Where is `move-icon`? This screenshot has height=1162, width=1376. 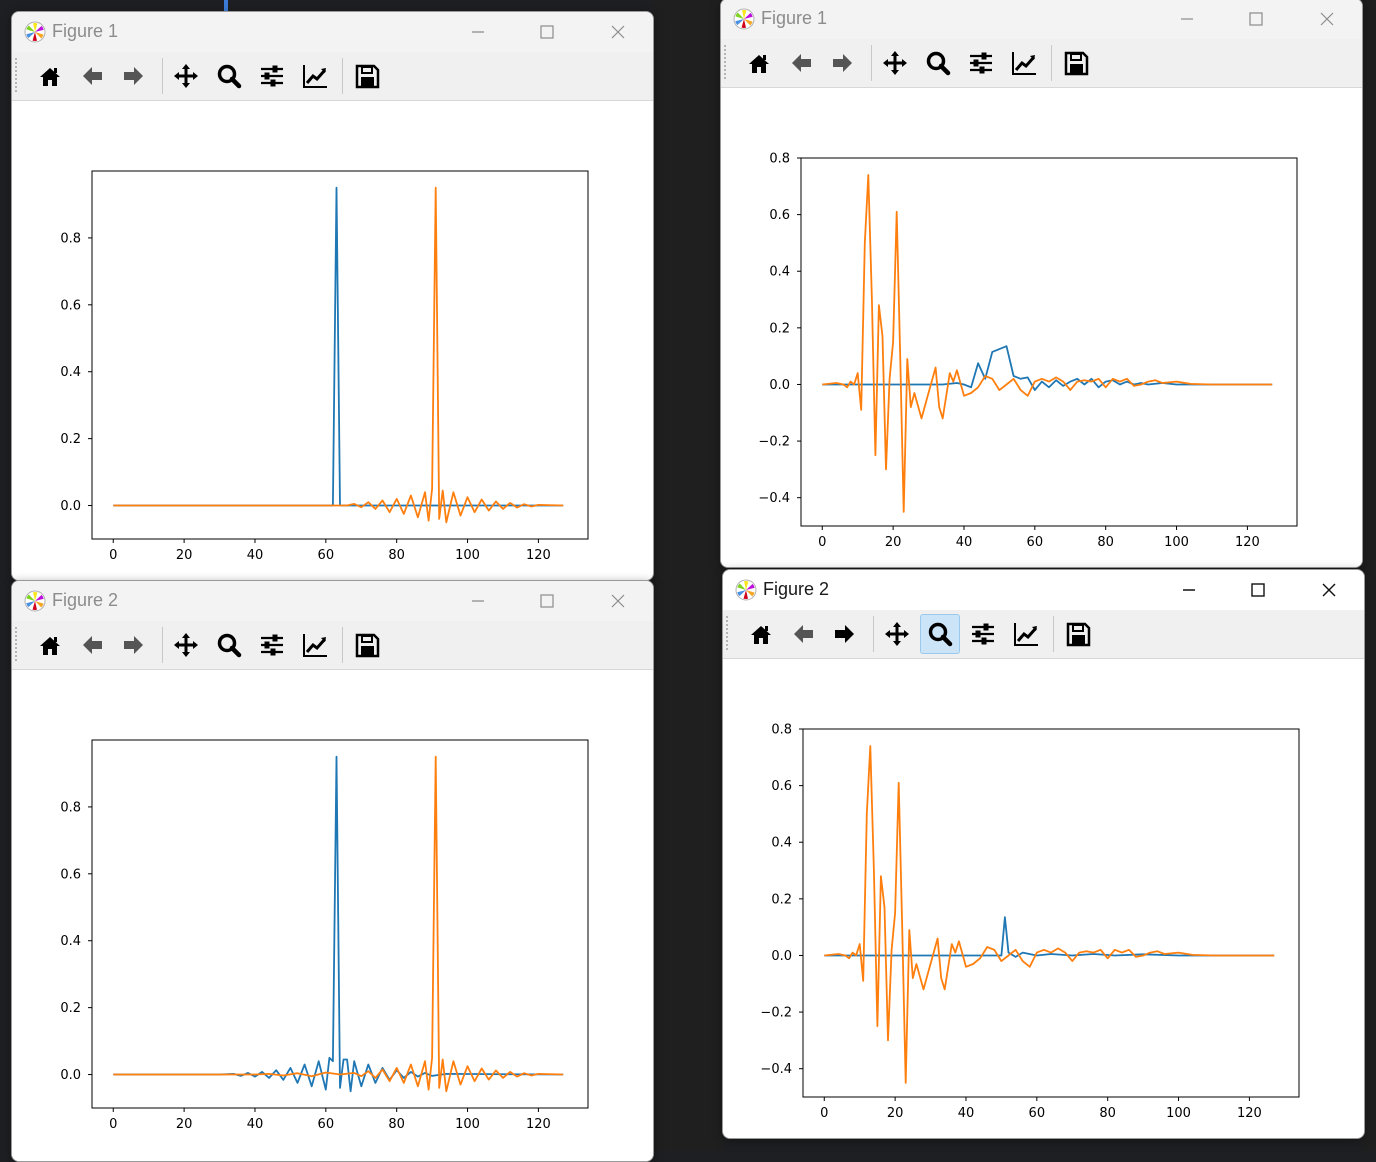 move-icon is located at coordinates (186, 76).